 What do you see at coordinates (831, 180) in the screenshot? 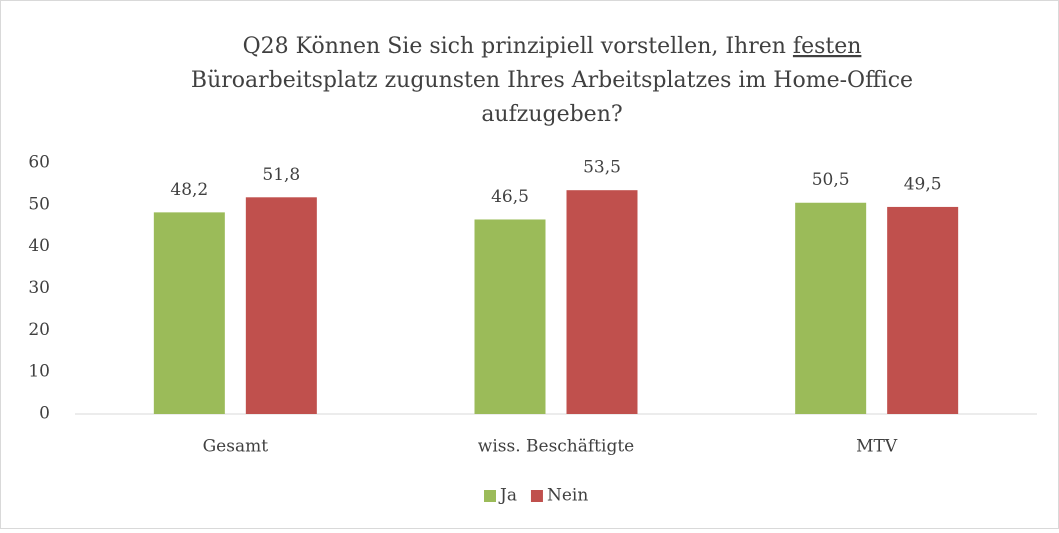
I see `data-label: 50,5` at bounding box center [831, 180].